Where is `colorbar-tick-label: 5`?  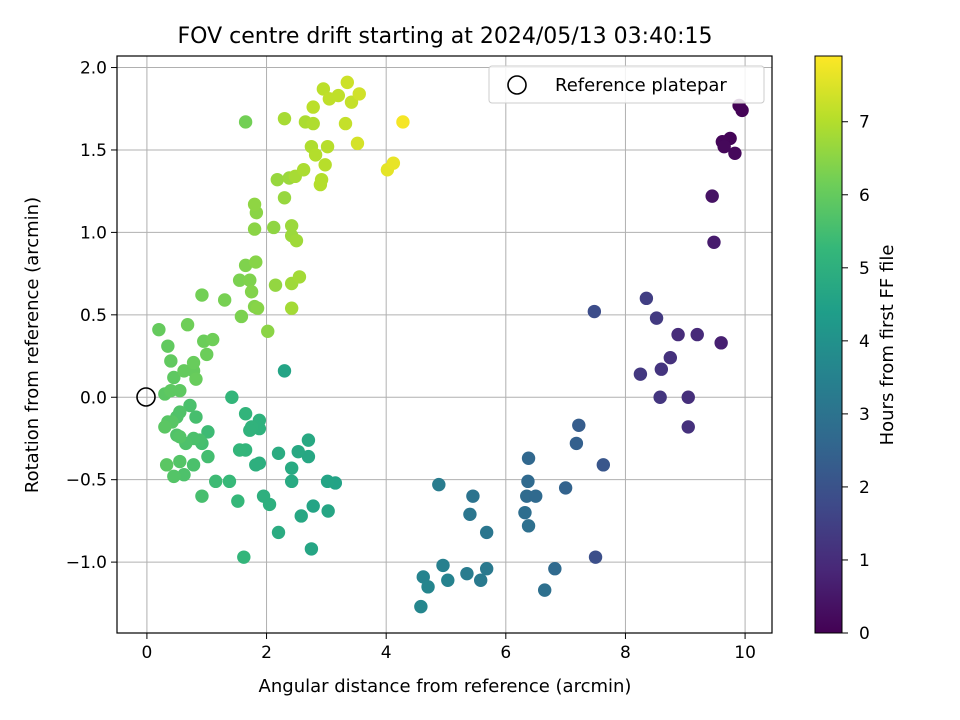 colorbar-tick-label: 5 is located at coordinates (864, 269).